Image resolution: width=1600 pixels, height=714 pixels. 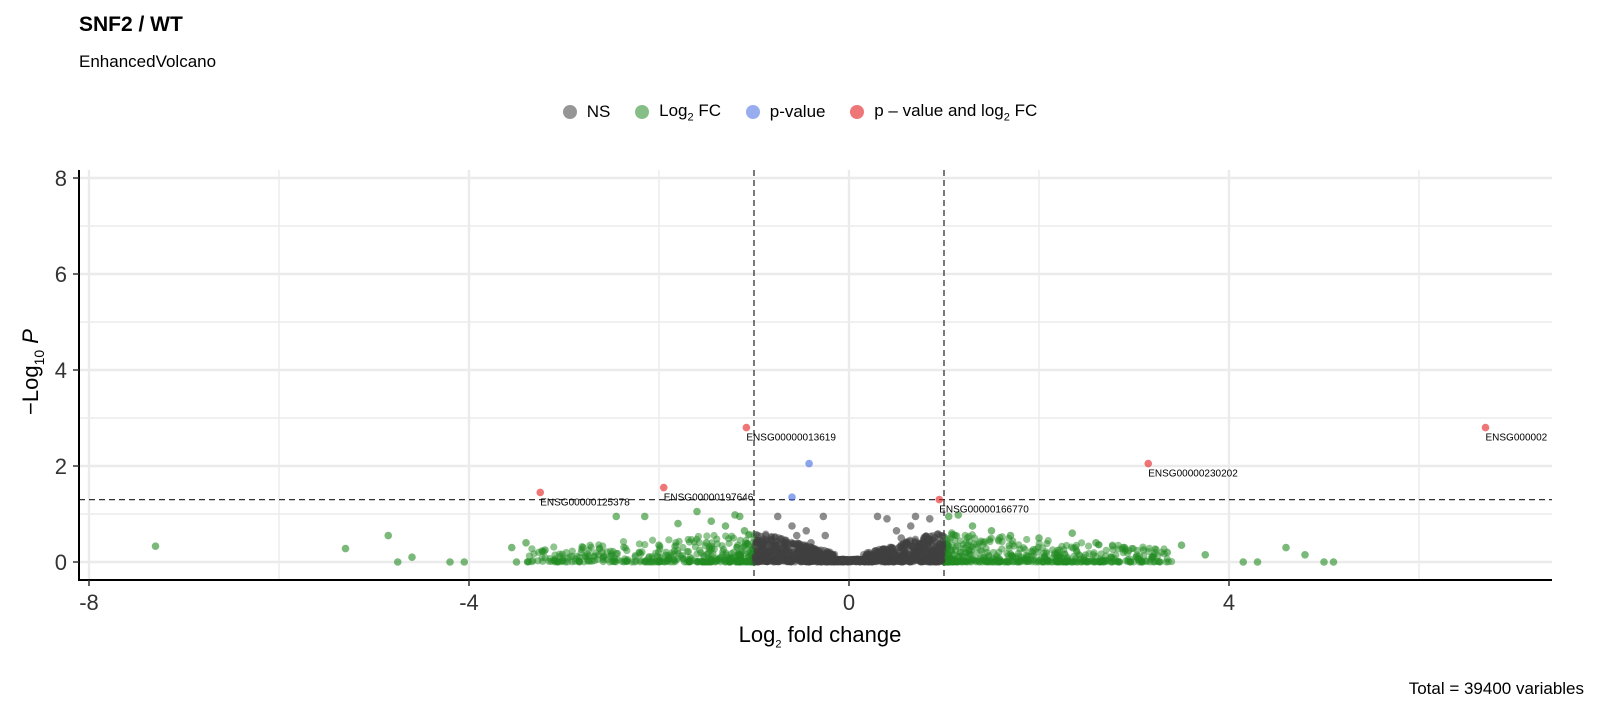 What do you see at coordinates (678, 112) in the screenshot?
I see `legend-item-log2fc: Log2 FC` at bounding box center [678, 112].